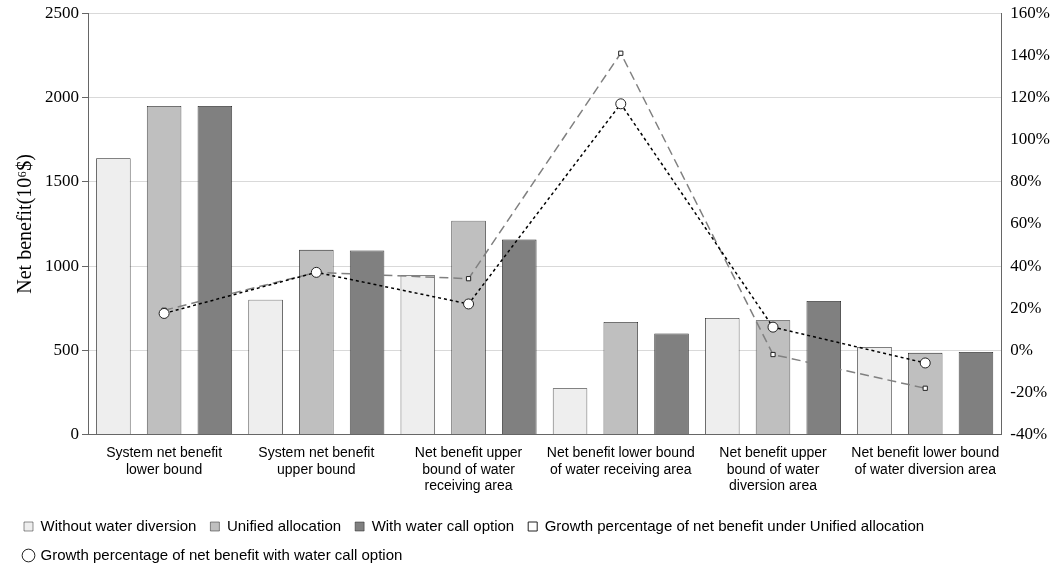 Image resolution: width=1063 pixels, height=573 pixels. I want to click on y2-tick-label: 160%, so click(1030, 12).